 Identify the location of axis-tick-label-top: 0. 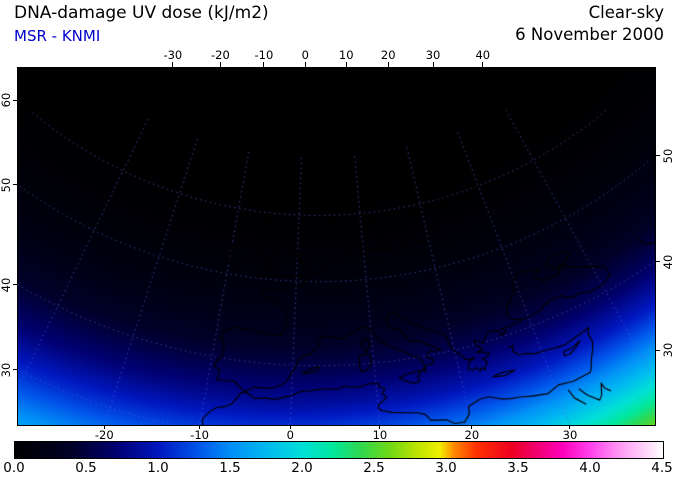
(305, 55).